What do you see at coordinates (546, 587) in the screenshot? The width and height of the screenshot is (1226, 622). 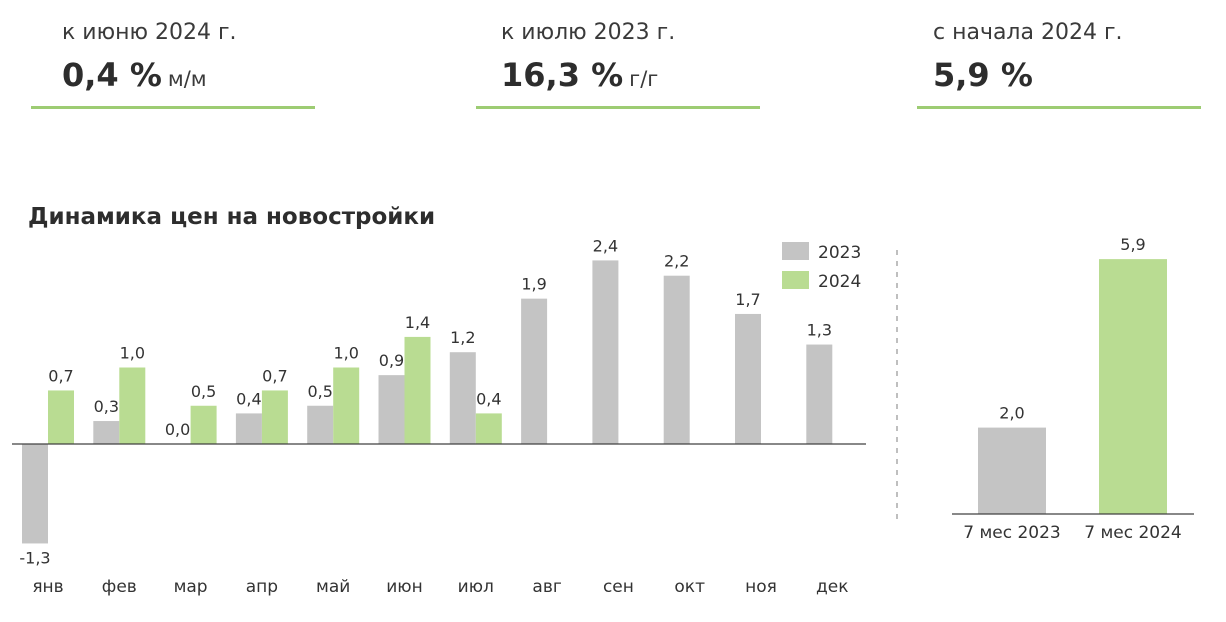 I see `month-tick-label-8: авг` at bounding box center [546, 587].